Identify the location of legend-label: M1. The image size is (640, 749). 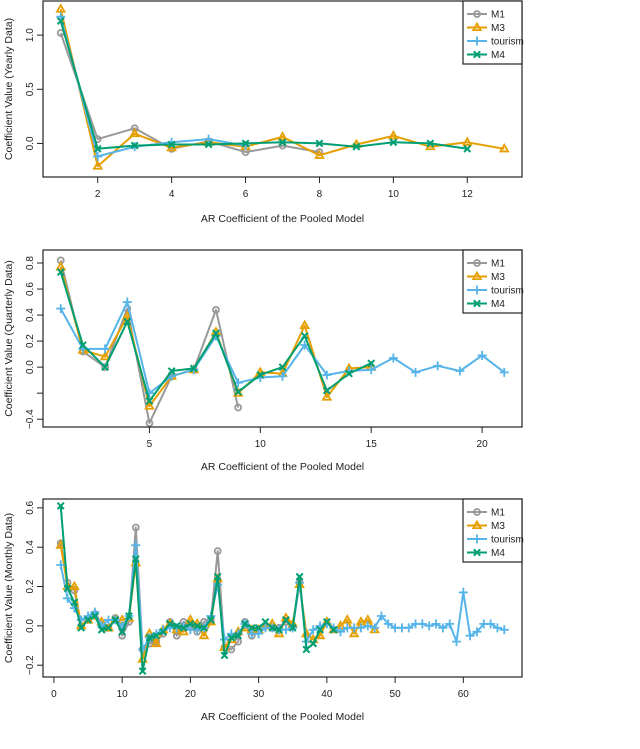
(498, 513).